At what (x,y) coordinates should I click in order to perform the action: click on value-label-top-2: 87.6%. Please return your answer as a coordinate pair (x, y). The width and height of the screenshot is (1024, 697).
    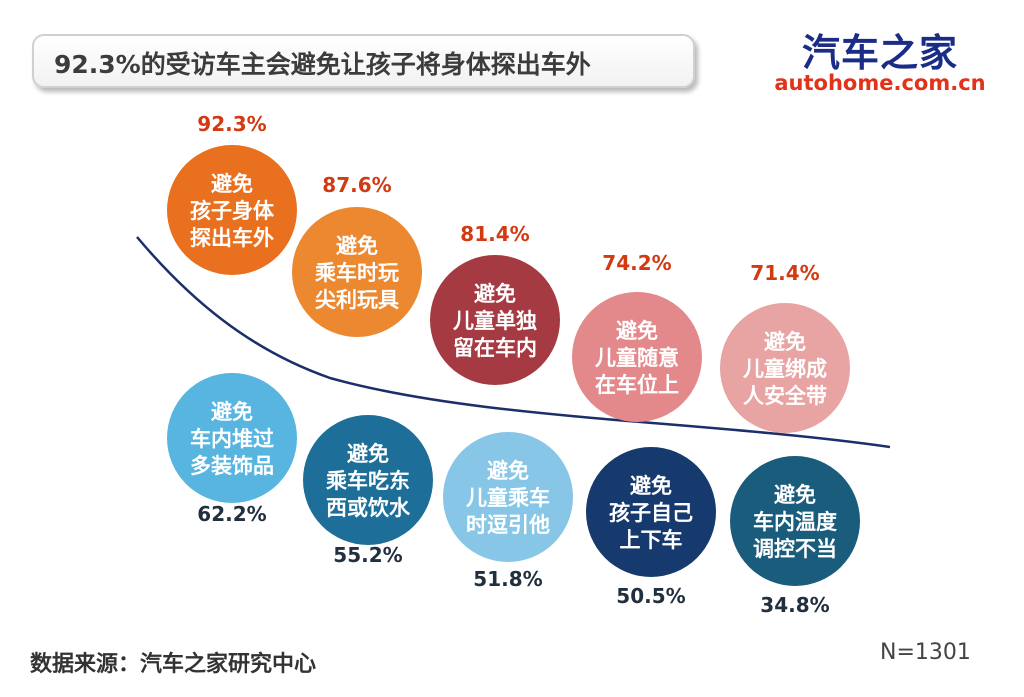
    Looking at the image, I should click on (356, 185).